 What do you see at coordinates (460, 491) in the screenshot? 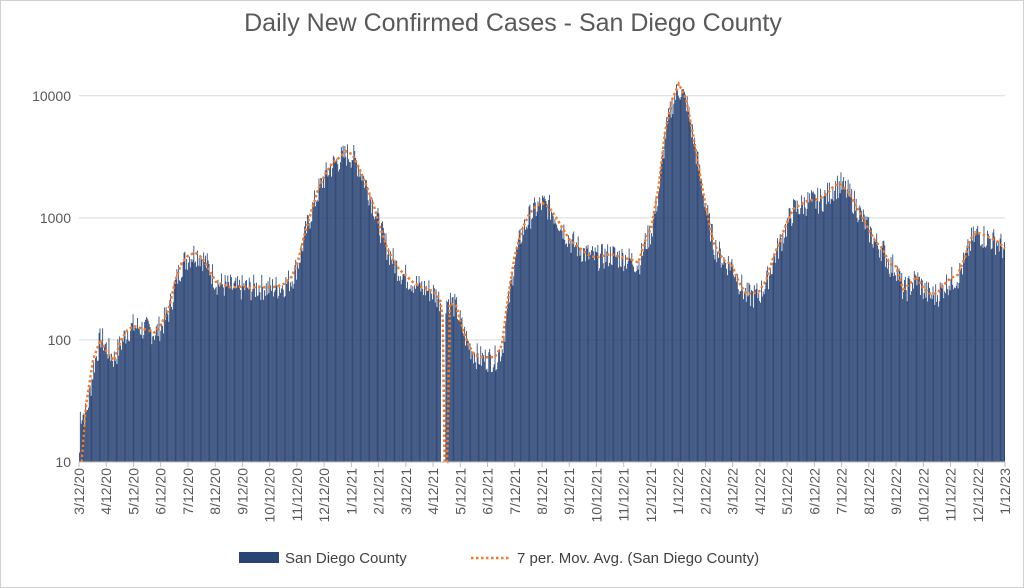
I see `x-tick-label: 5/12/21` at bounding box center [460, 491].